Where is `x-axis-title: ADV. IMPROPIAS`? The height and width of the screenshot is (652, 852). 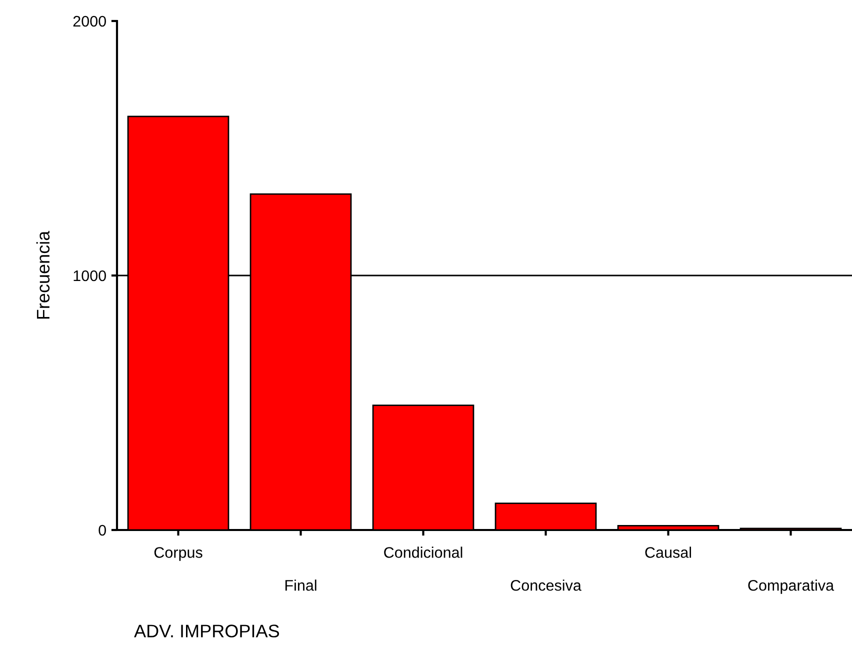
x-axis-title: ADV. IMPROPIAS is located at coordinates (207, 631).